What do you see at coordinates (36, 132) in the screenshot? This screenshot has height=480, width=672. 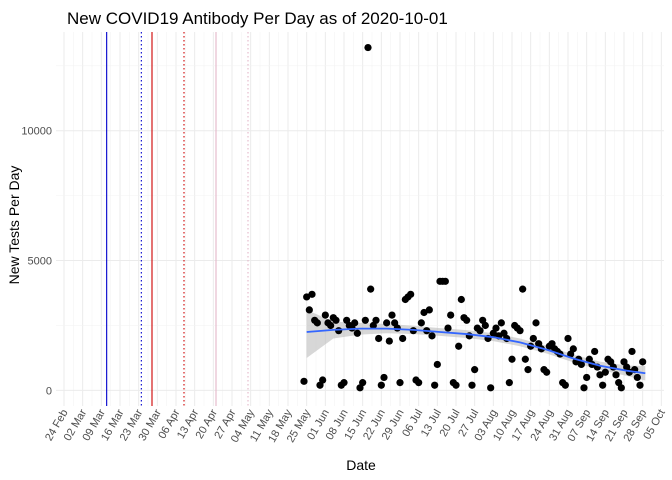 I see `y-tick-label: 10000` at bounding box center [36, 132].